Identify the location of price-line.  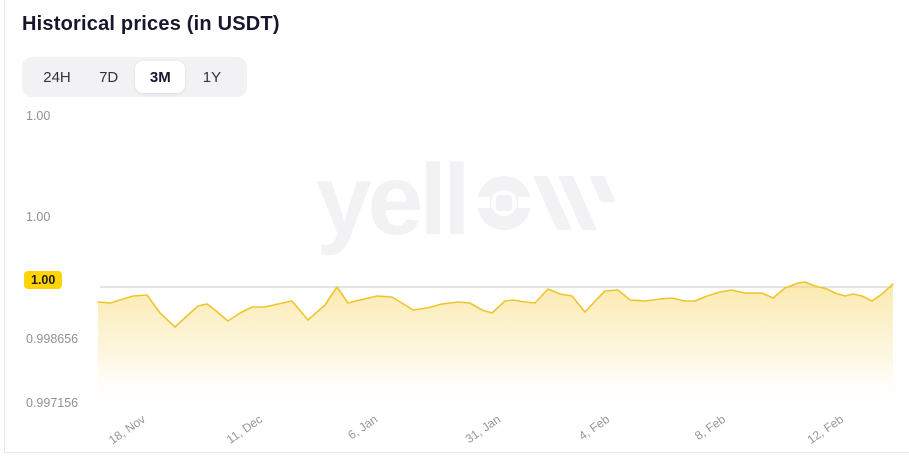
(495, 304).